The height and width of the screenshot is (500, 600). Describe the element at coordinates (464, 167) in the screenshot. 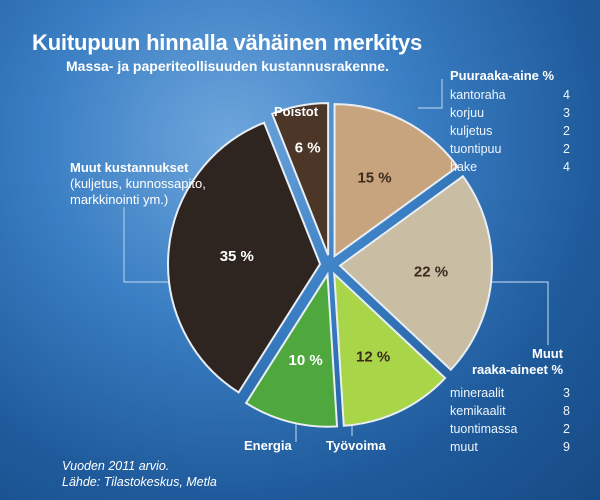

I see `breakdown-name: hake` at that location.